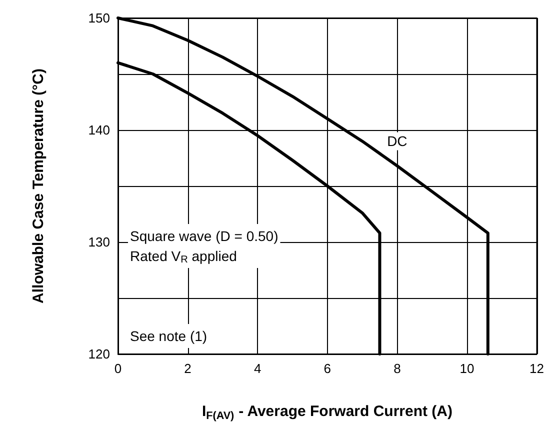 Image resolution: width=547 pixels, height=448 pixels. What do you see at coordinates (258, 368) in the screenshot?
I see `x-tick-label: 4` at bounding box center [258, 368].